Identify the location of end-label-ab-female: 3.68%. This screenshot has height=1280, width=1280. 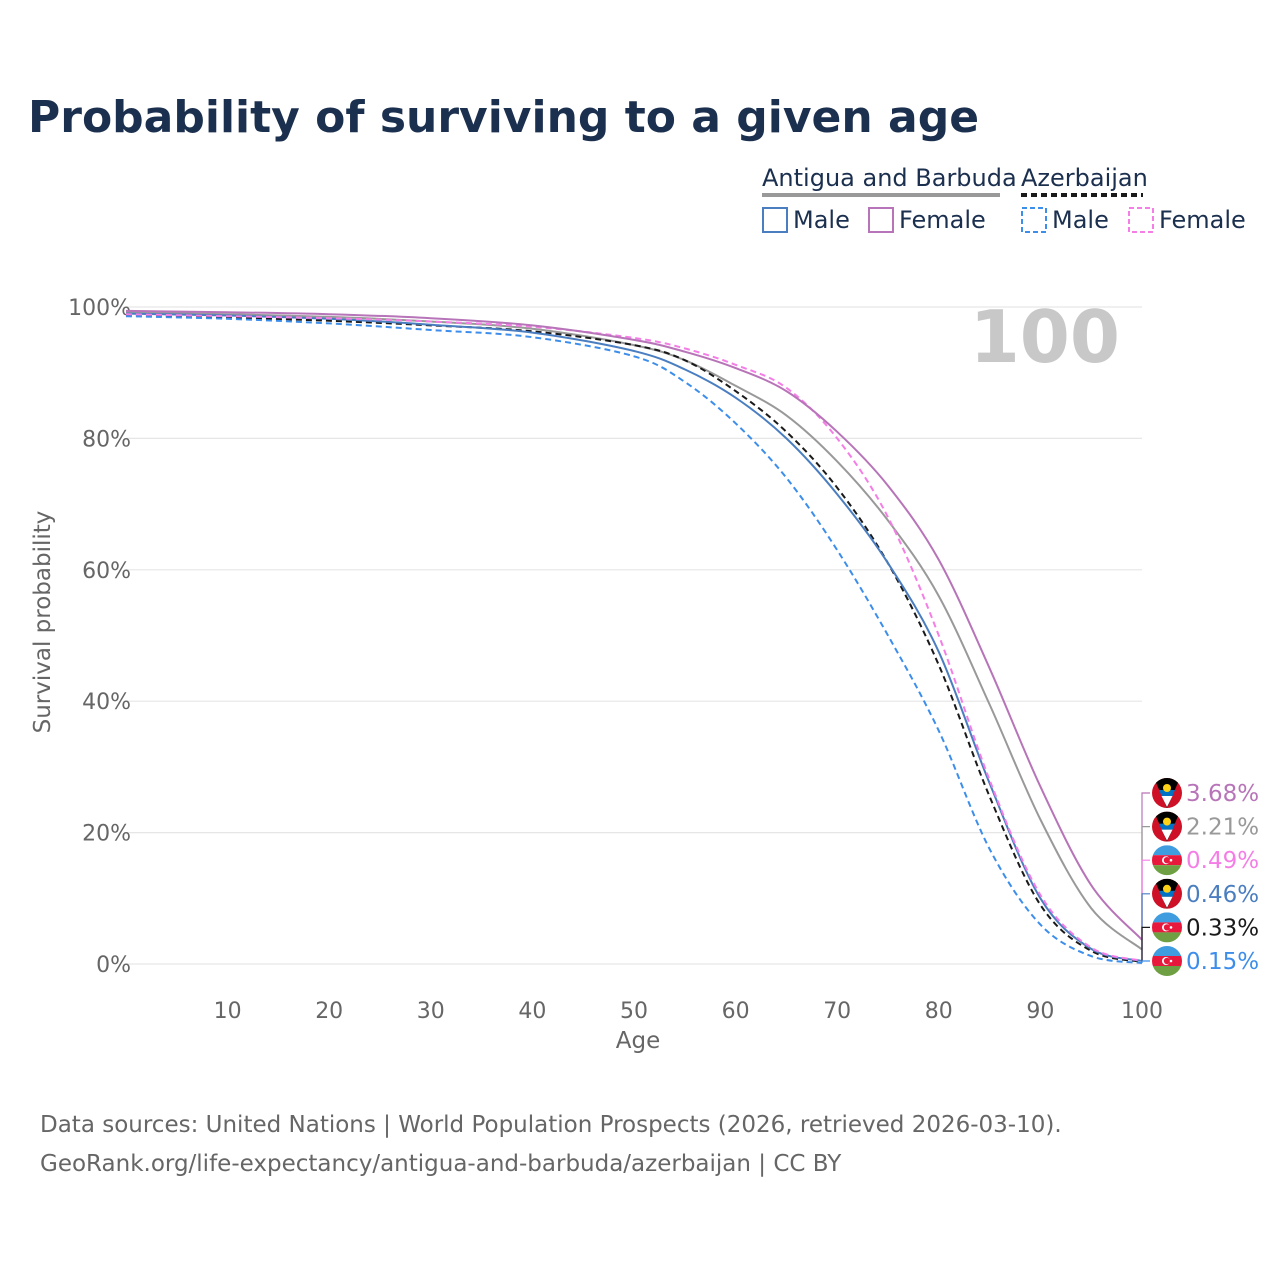
(1200, 859).